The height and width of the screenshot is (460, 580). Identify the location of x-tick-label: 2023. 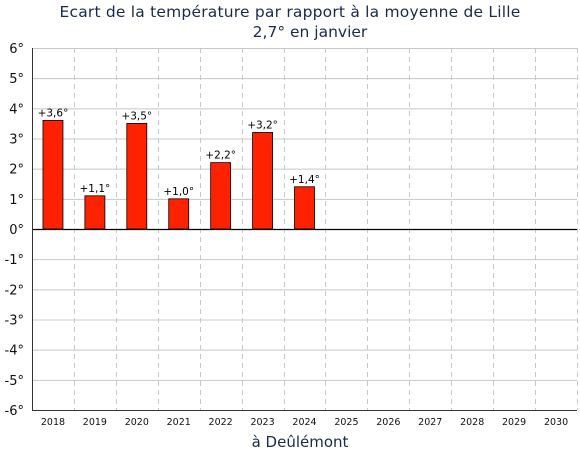
(262, 422).